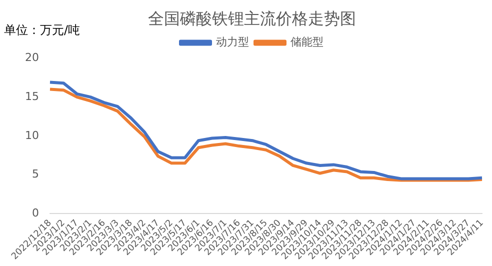 The width and height of the screenshot is (492, 266). What do you see at coordinates (31, 57) in the screenshot?
I see `y-tick-label: 20` at bounding box center [31, 57].